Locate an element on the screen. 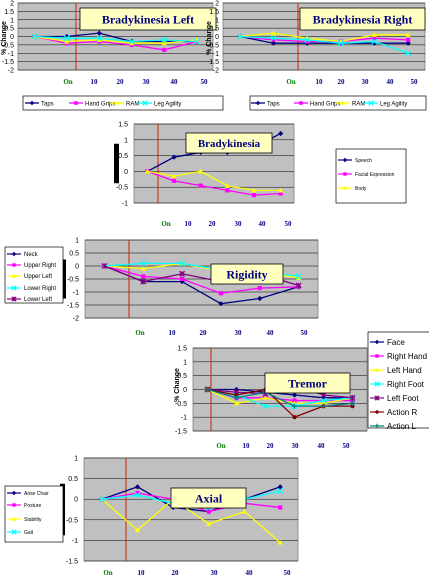 The height and width of the screenshot is (584, 429). y-tick-label: 0 is located at coordinates (217, 37).